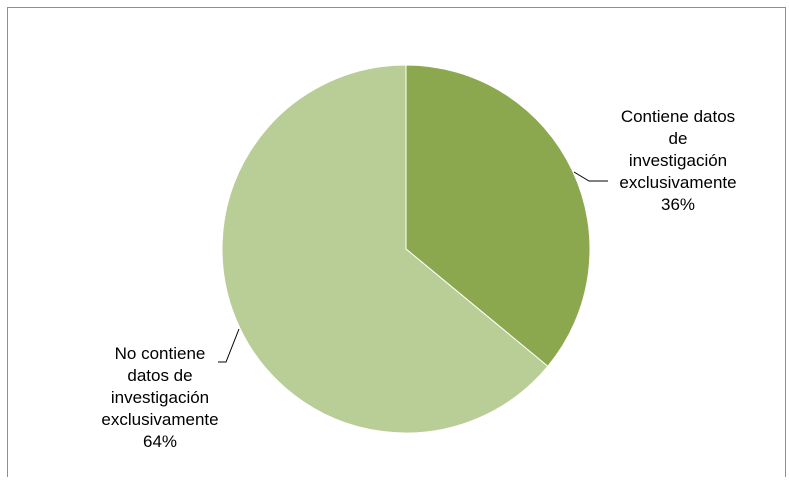 The width and height of the screenshot is (789, 481). What do you see at coordinates (678, 116) in the screenshot?
I see `slice-label-line: Contiene datos` at bounding box center [678, 116].